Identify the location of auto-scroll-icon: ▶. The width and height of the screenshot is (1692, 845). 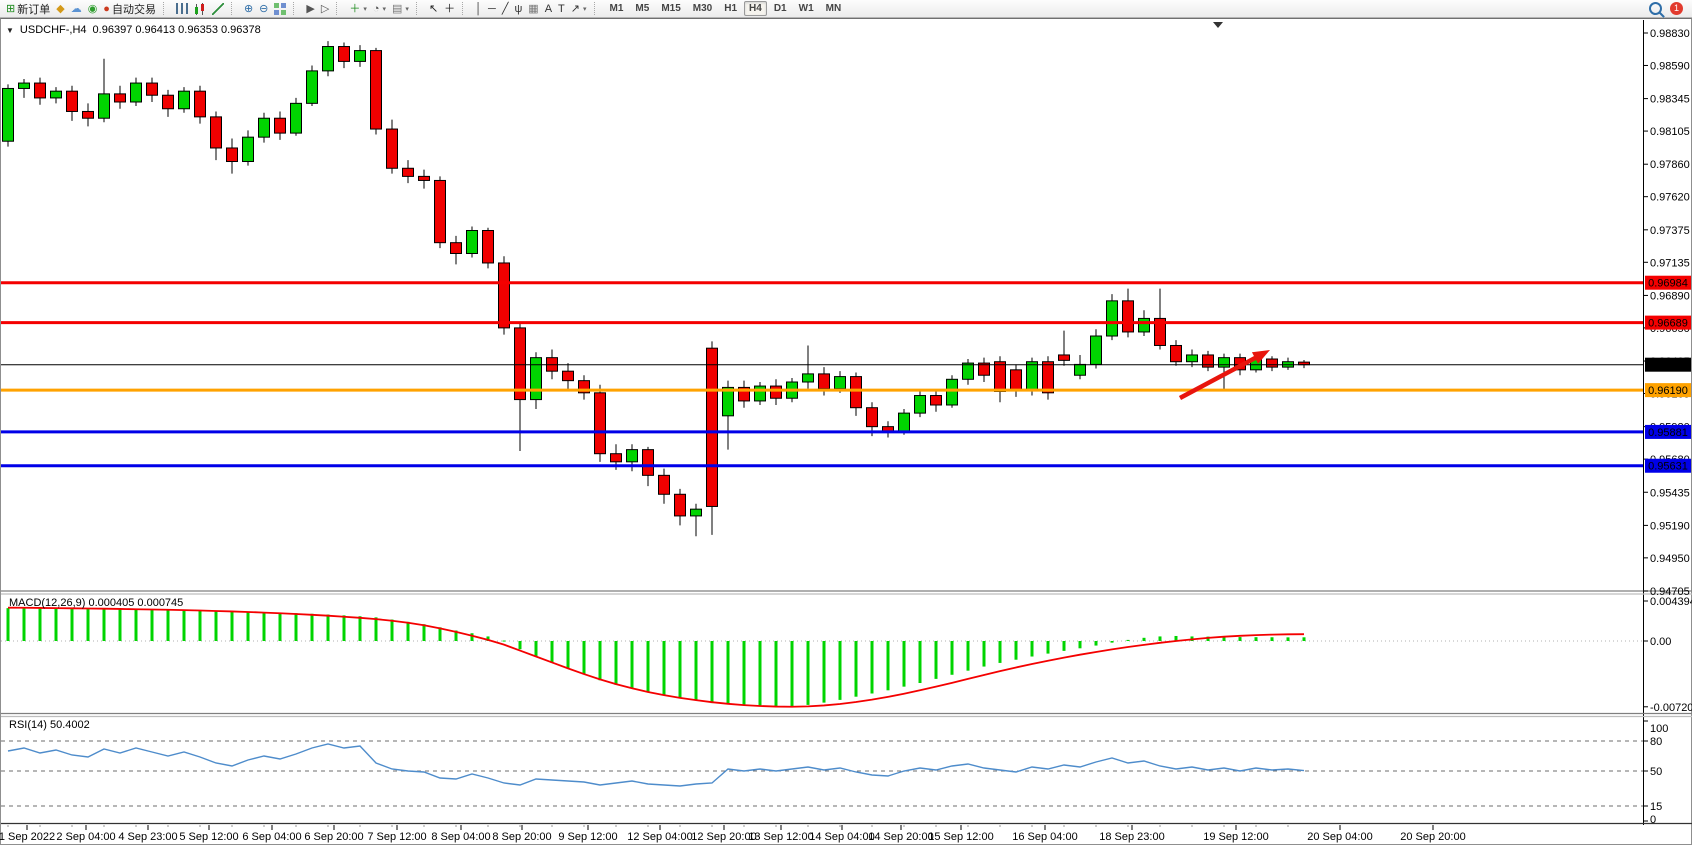
(310, 8).